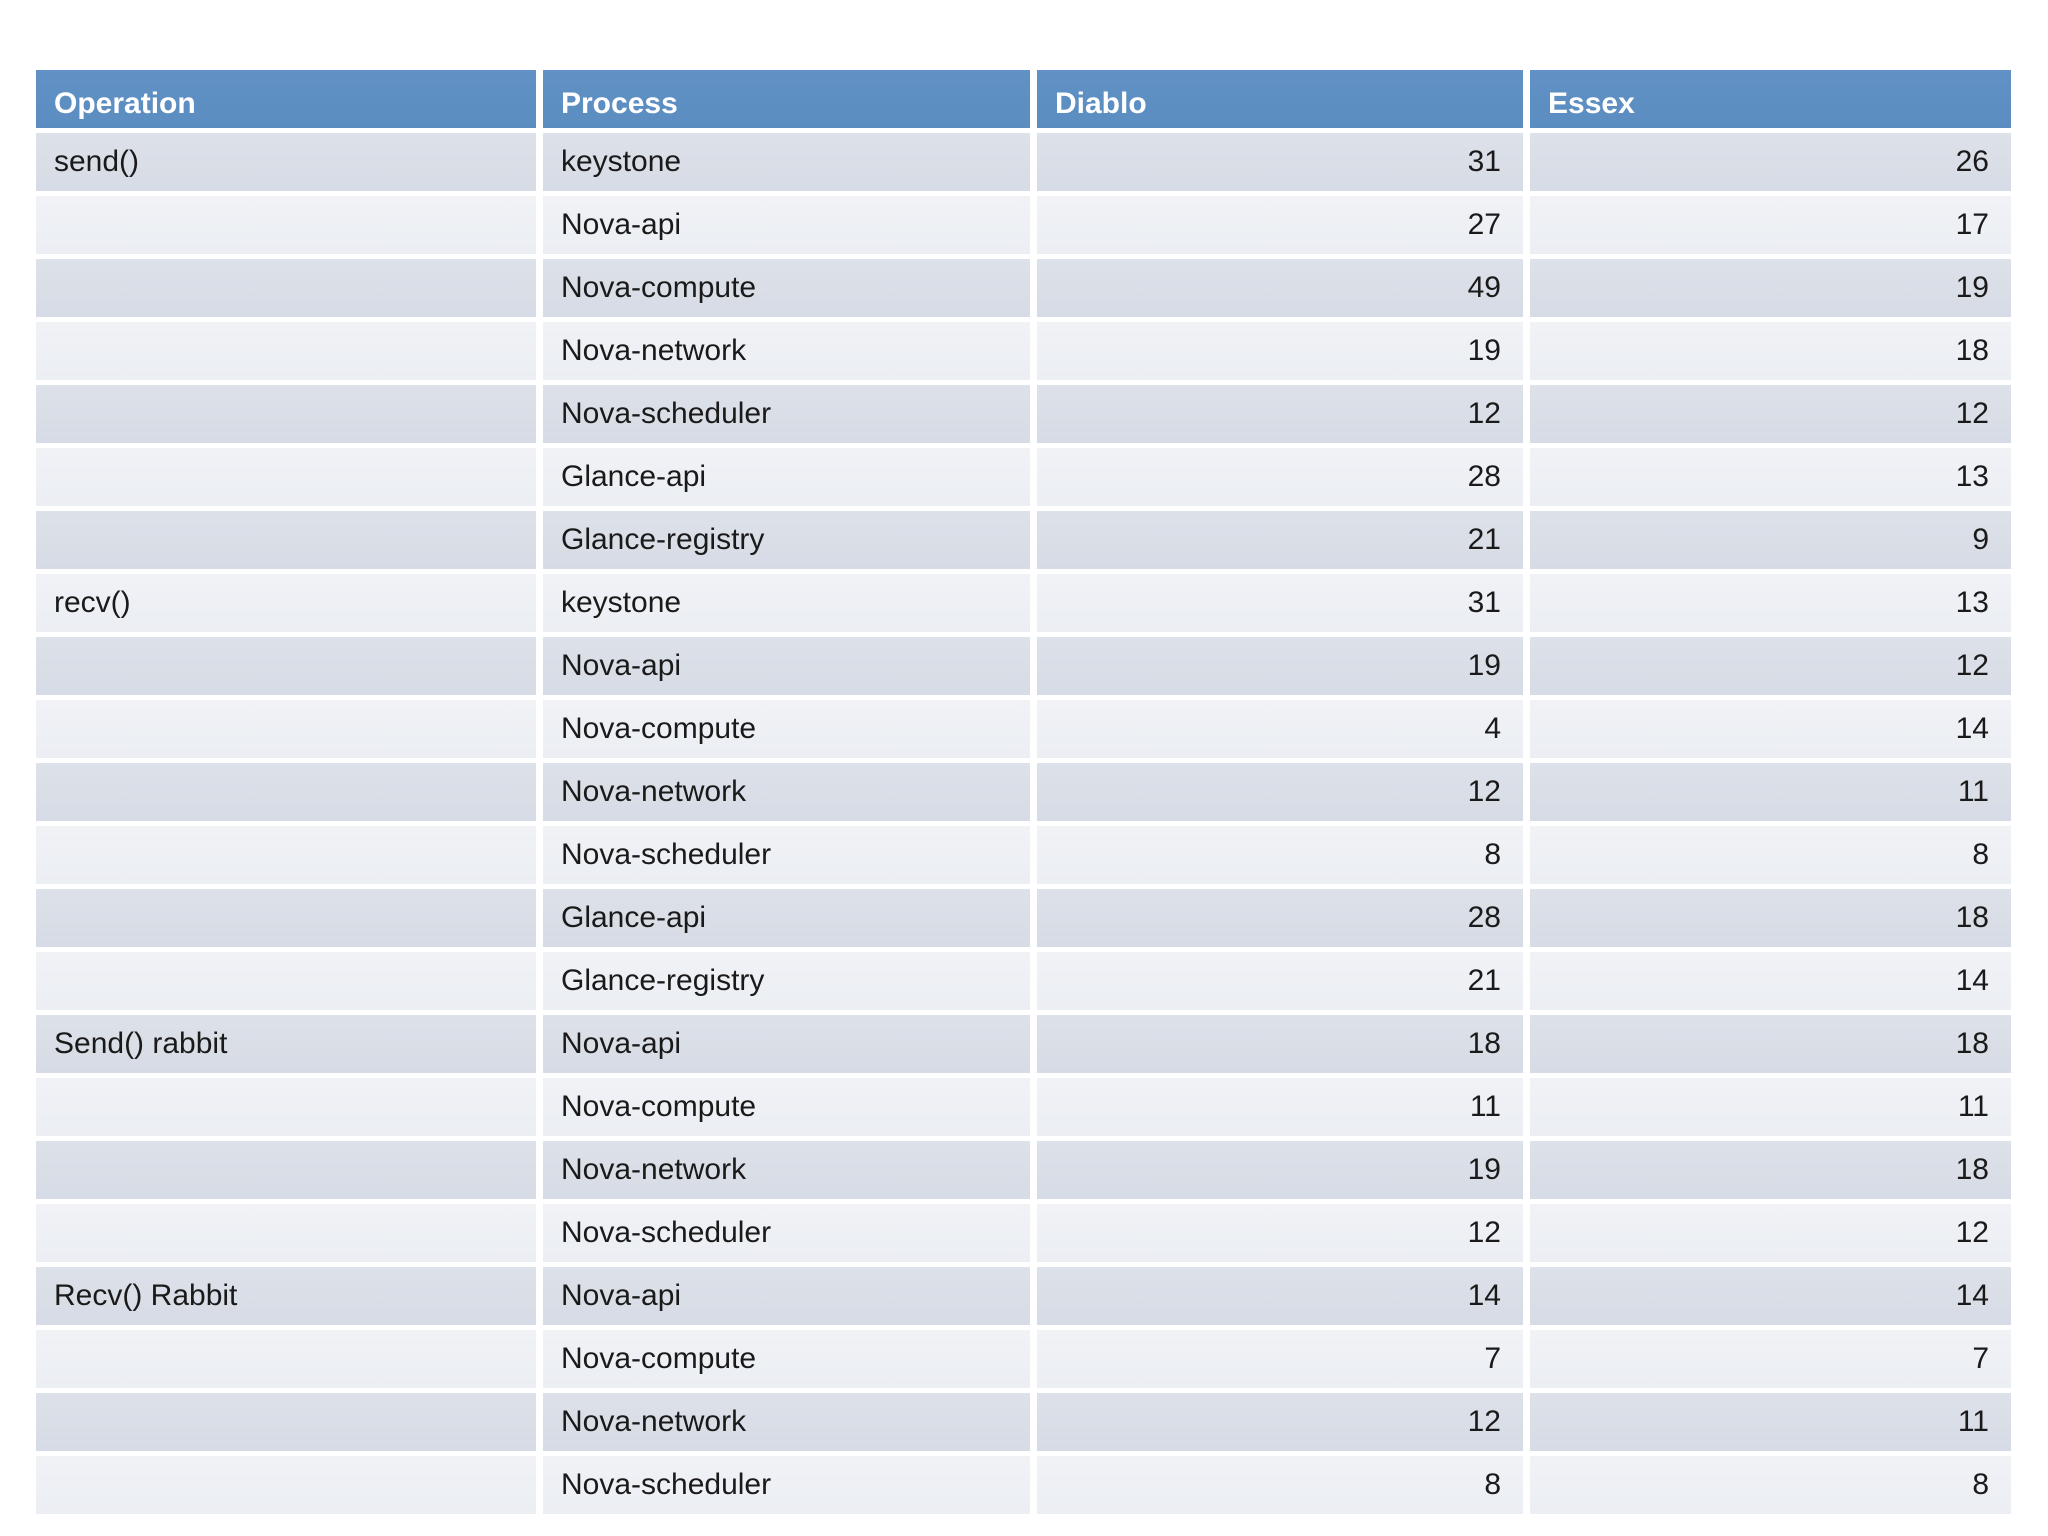 Image resolution: width=2048 pixels, height=1536 pixels. What do you see at coordinates (1280, 1044) in the screenshot?
I see `diablo-value-cell: 18` at bounding box center [1280, 1044].